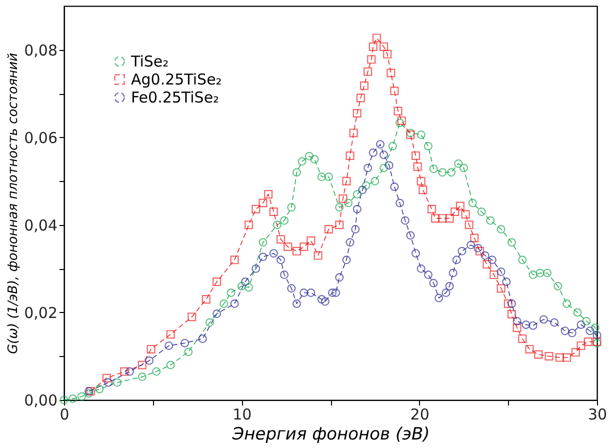  I want to click on y-tick-label: 0,00, so click(41, 401).